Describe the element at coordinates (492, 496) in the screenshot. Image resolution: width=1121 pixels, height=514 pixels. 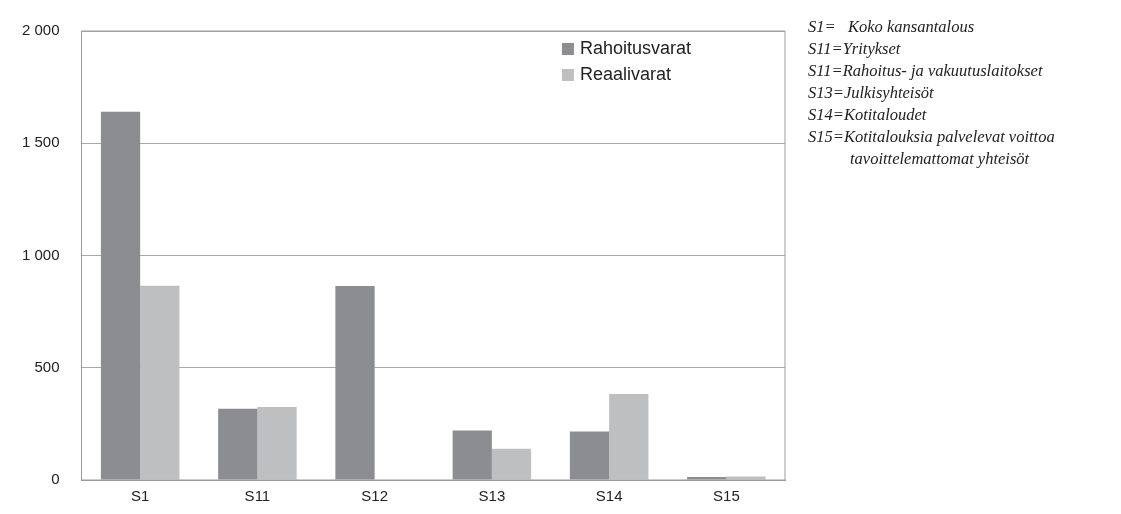
I see `x-tick-label: S13` at that location.